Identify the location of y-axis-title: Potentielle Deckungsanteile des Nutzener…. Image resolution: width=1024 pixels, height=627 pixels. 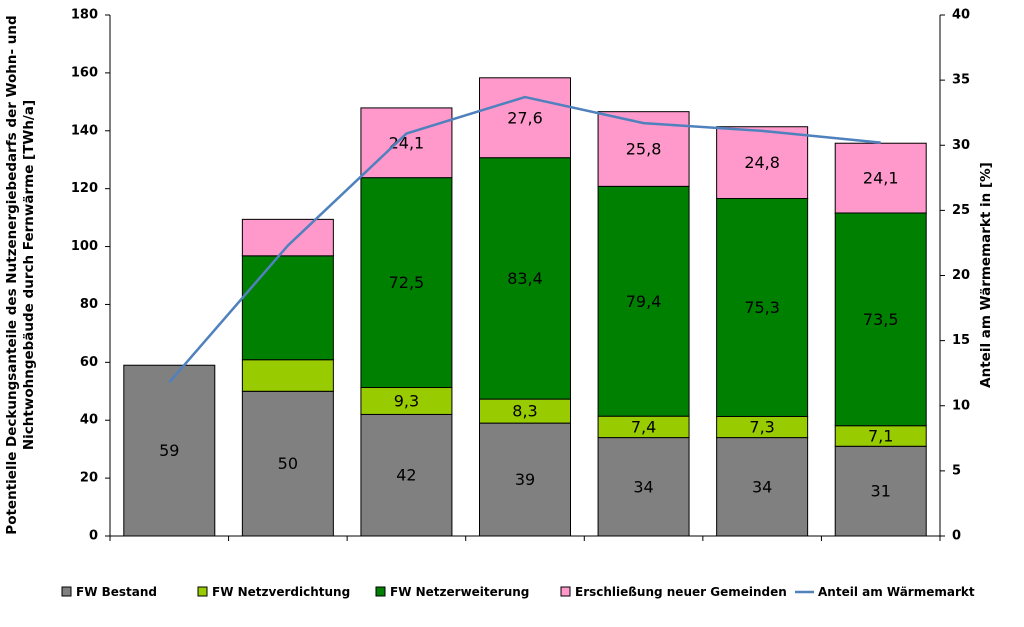
(20, 274).